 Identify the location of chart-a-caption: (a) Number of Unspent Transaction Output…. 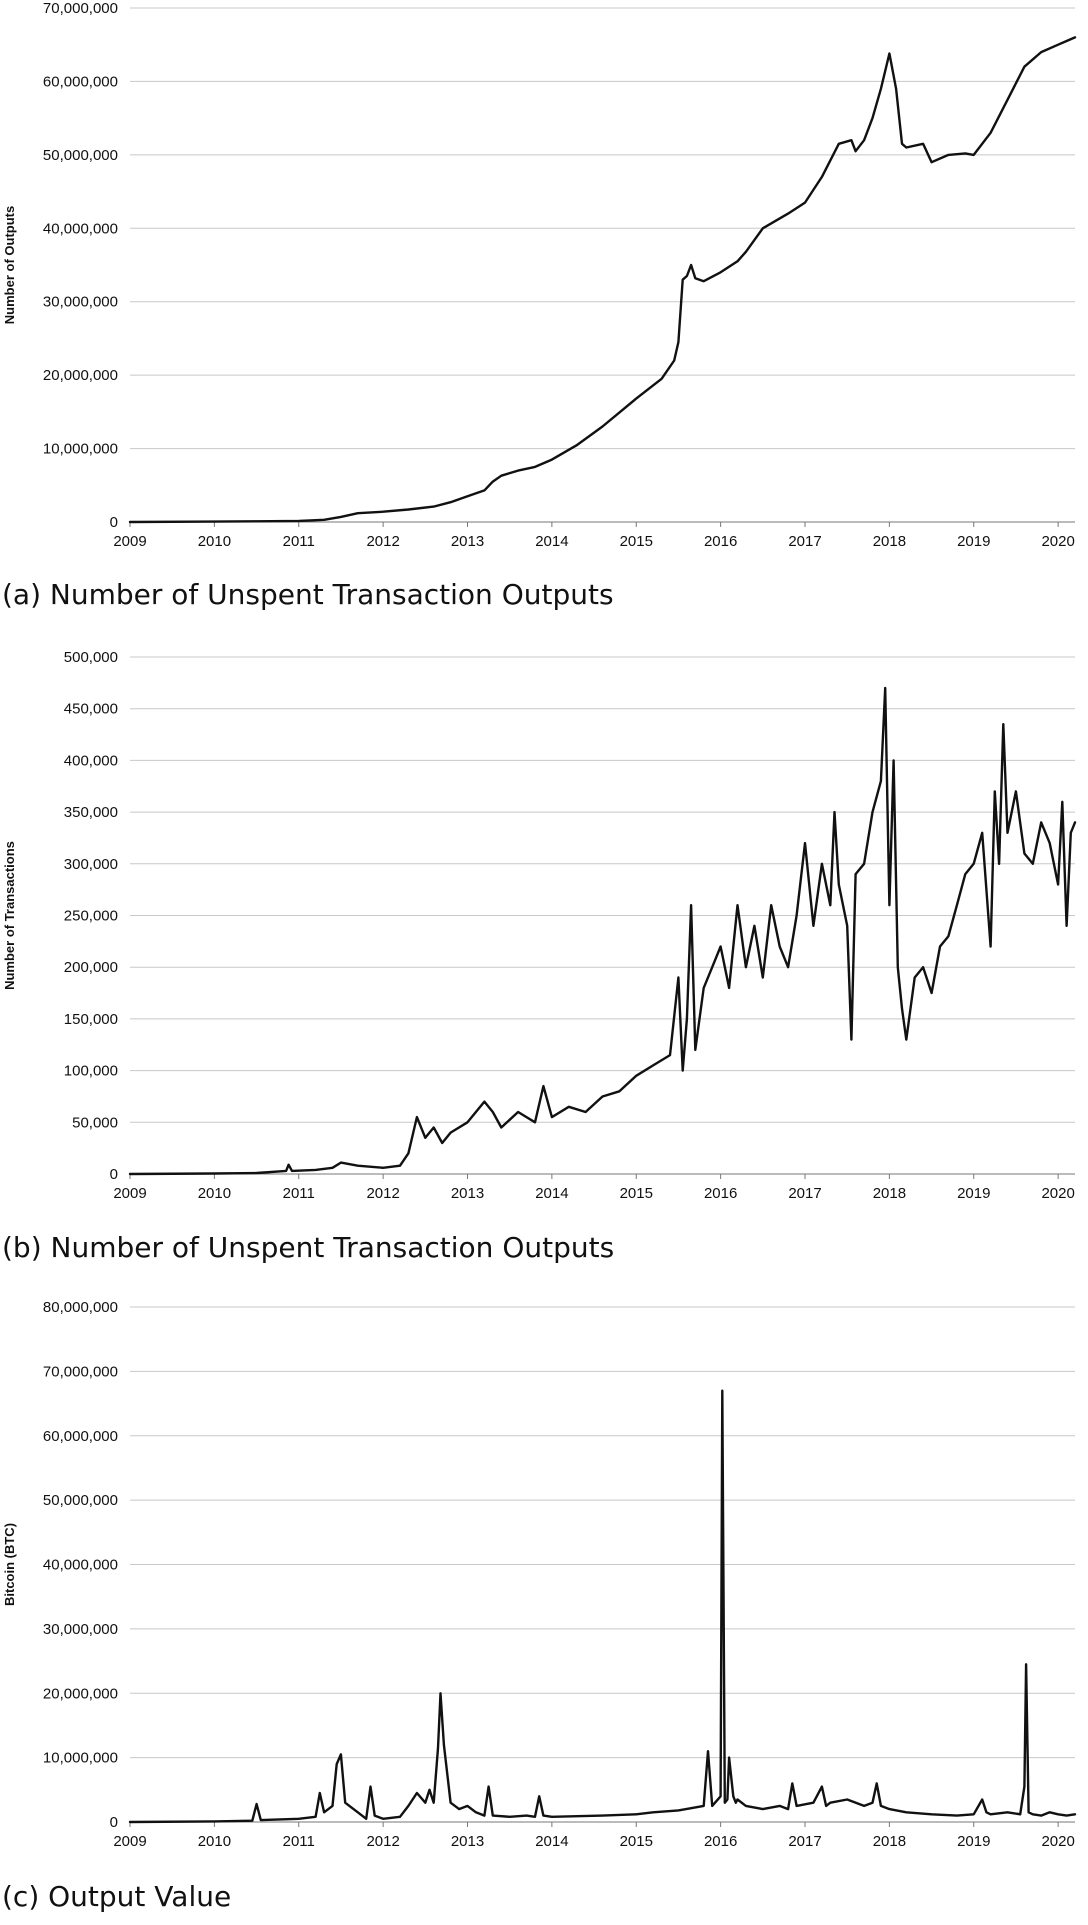
(308, 594).